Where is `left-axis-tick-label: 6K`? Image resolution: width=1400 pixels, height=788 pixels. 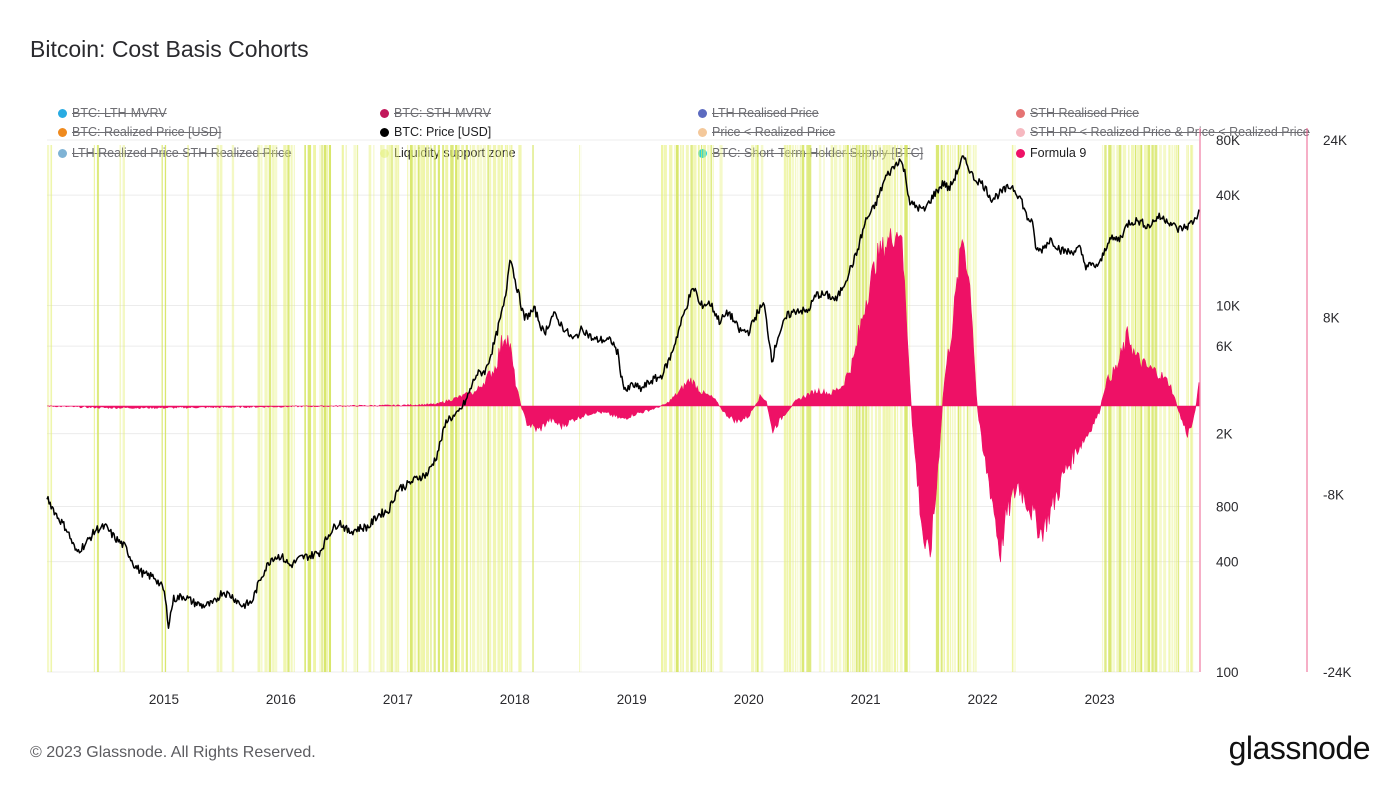 left-axis-tick-label: 6K is located at coordinates (1224, 346).